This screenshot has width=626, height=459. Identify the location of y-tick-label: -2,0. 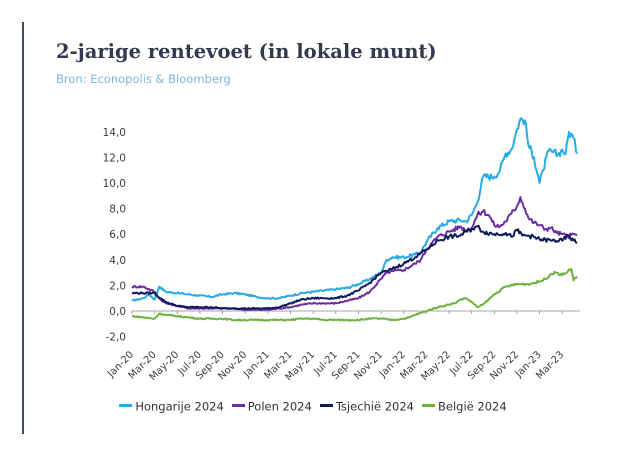
(116, 338).